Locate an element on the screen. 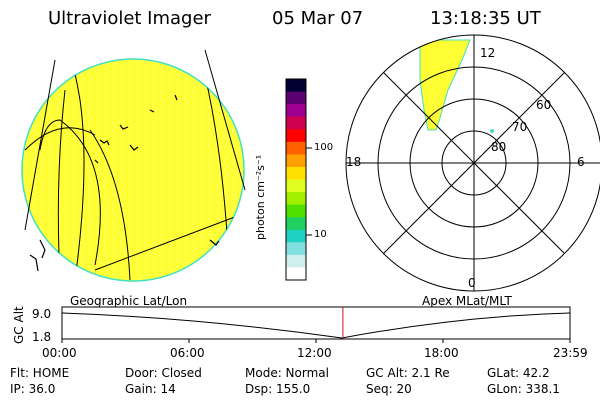  color-scale-frame is located at coordinates (296, 179).